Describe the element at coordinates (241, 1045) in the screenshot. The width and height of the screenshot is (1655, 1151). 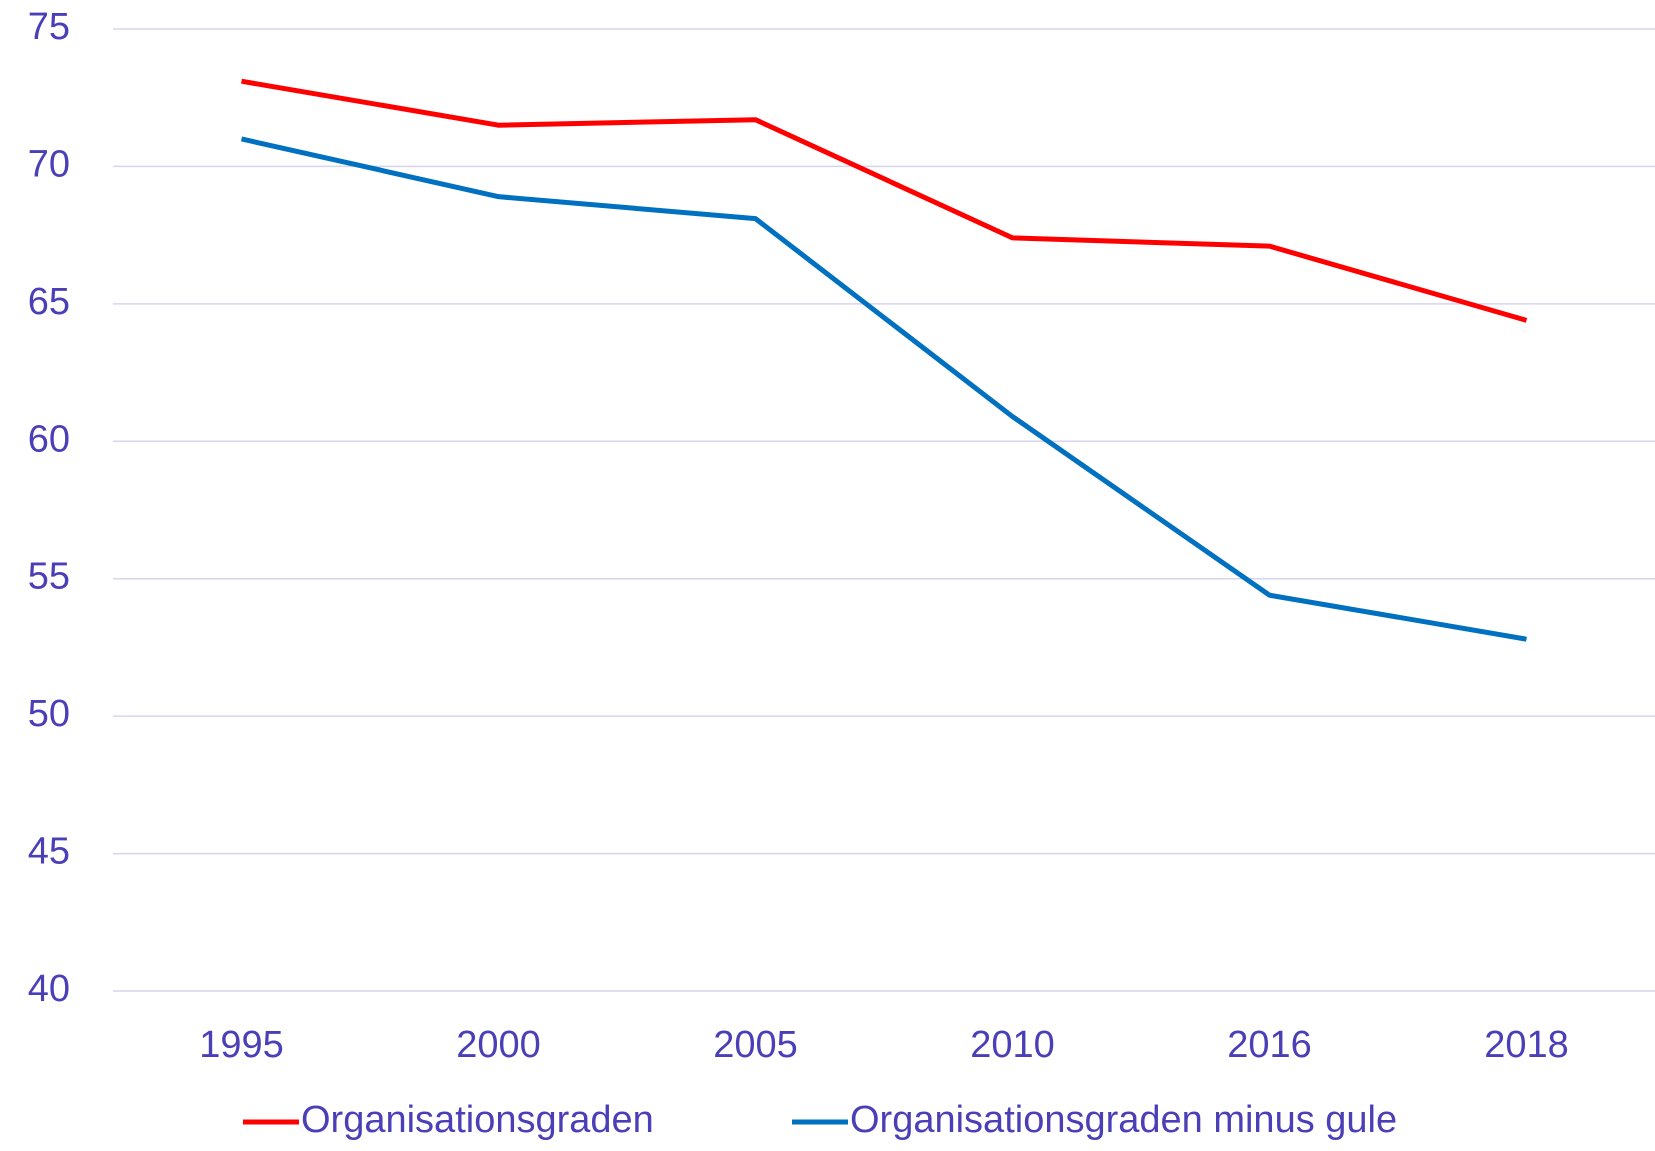
I see `x-tick-label: 1995` at that location.